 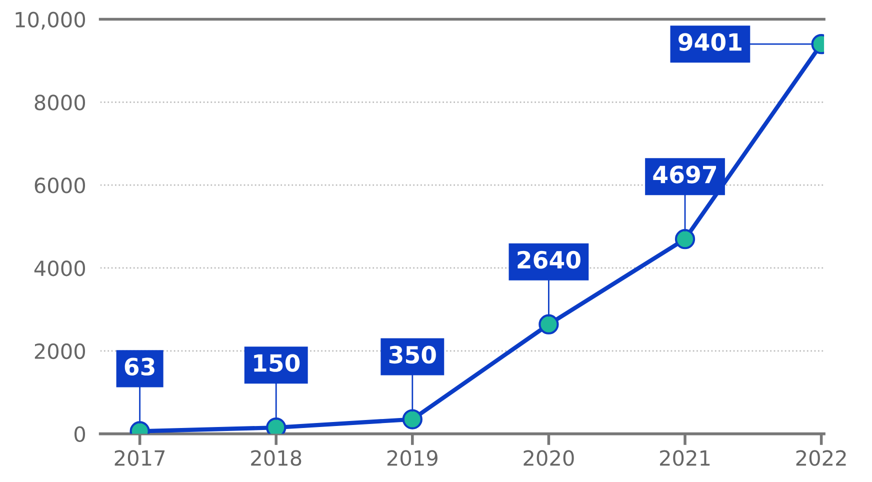 What do you see at coordinates (412, 458) in the screenshot?
I see `x-tick-label: 2019` at bounding box center [412, 458].